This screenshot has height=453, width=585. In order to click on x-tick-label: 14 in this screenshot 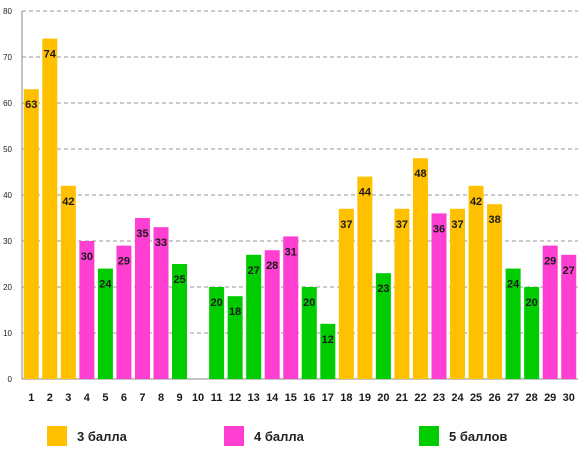, I will do `click(272, 398)`.